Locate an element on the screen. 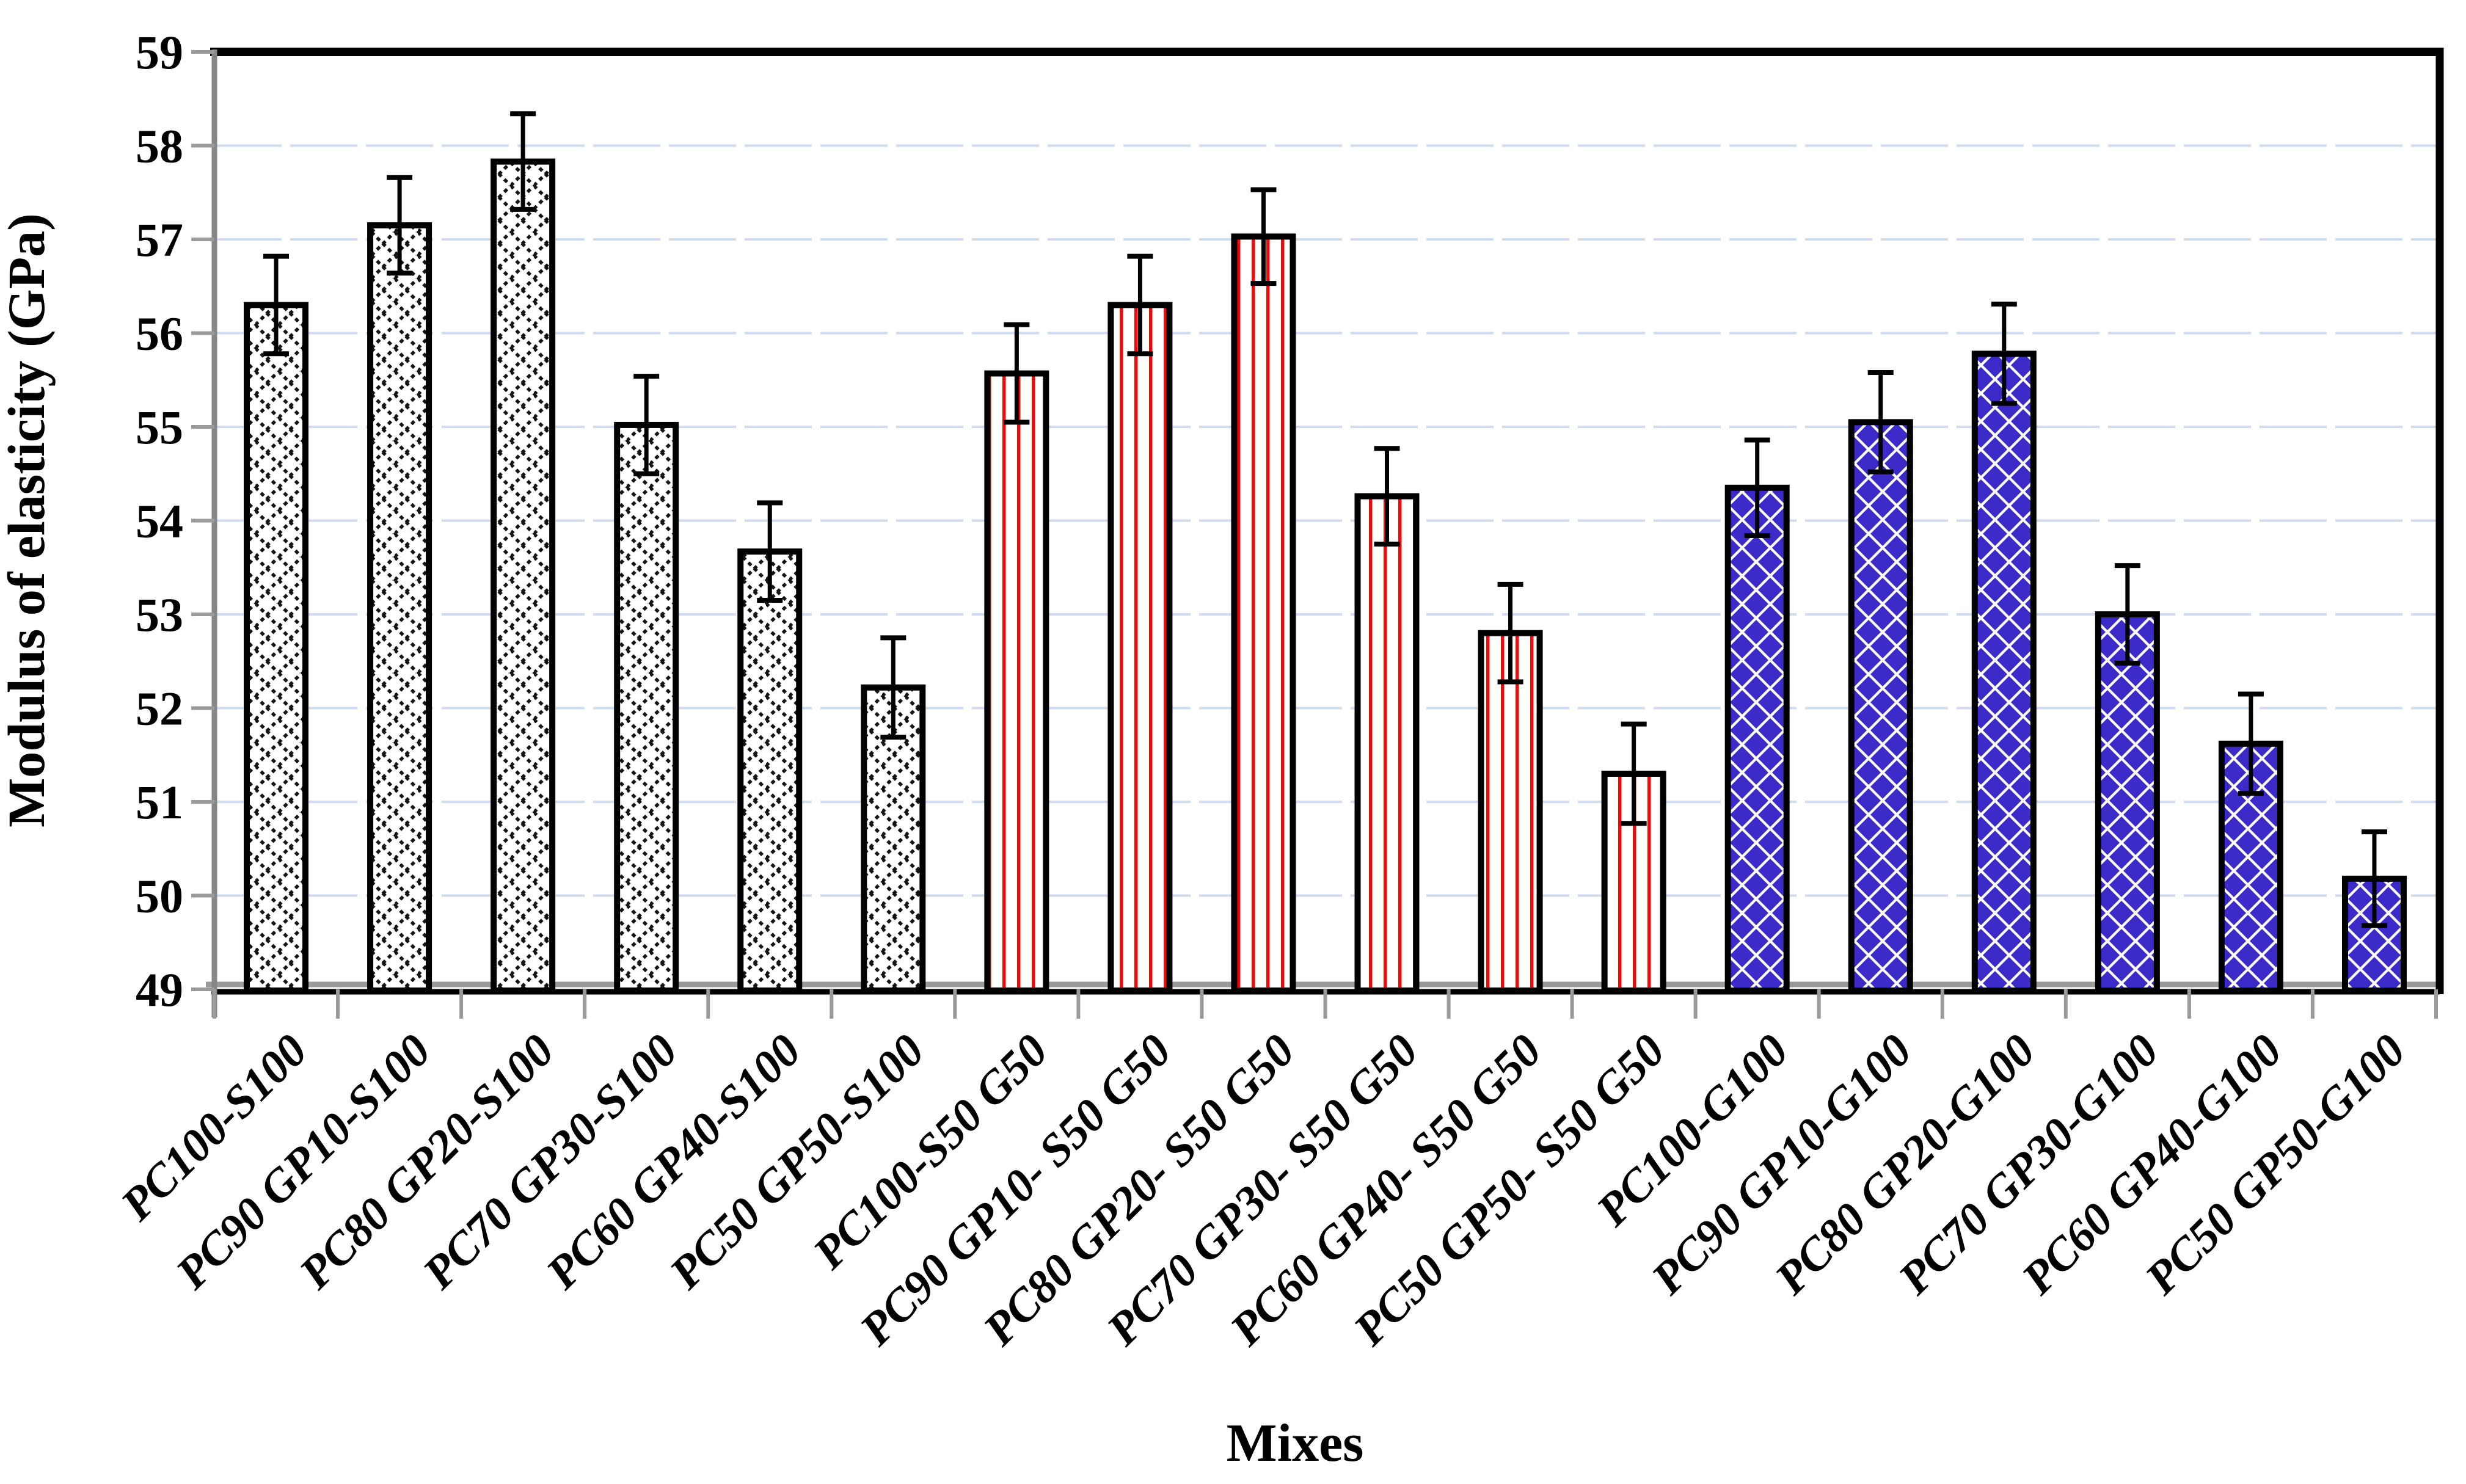 This screenshot has width=2466, height=1484. y-tick-label-51: 51 is located at coordinates (159, 803).